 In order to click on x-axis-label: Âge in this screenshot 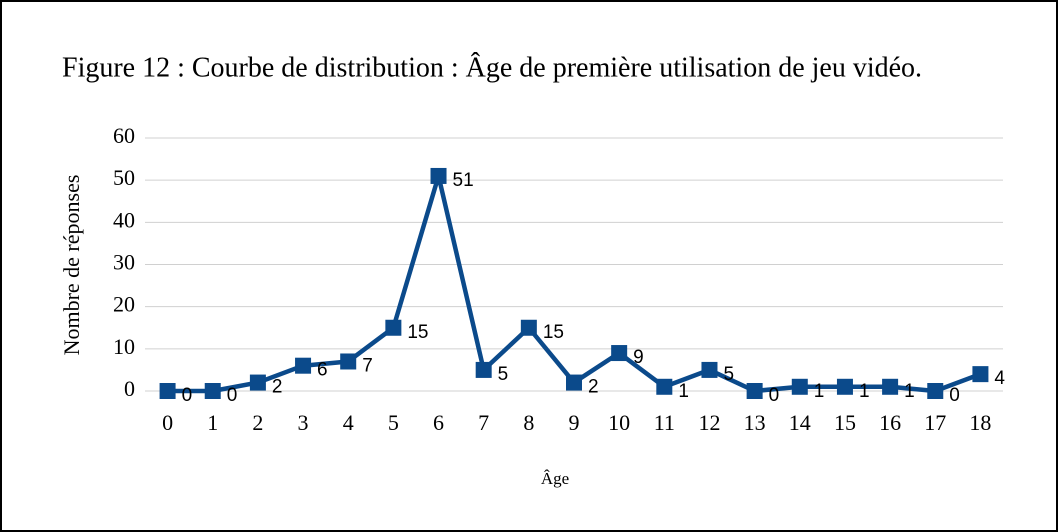, I will do `click(555, 478)`.